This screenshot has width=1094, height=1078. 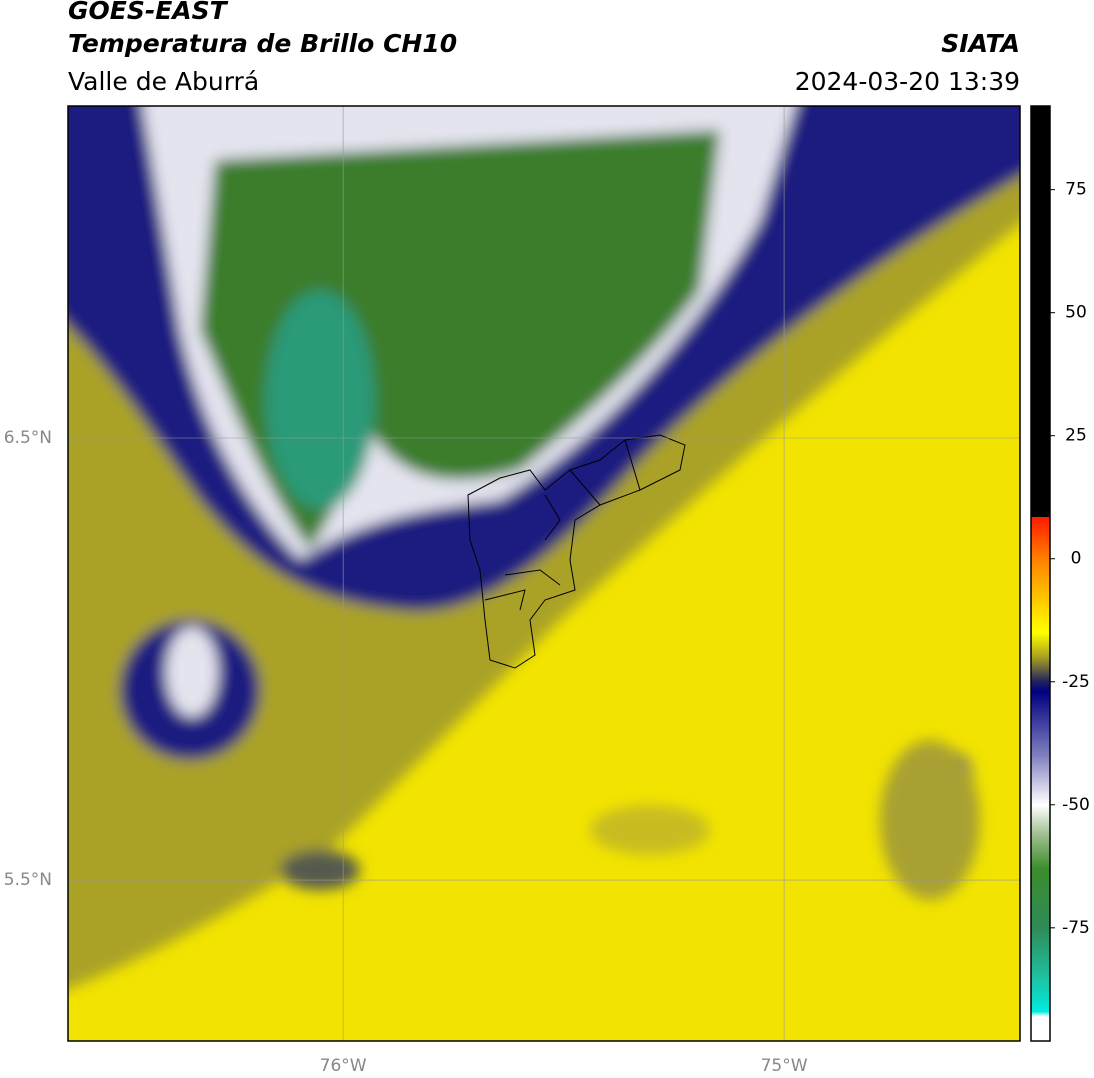 What do you see at coordinates (1076, 682) in the screenshot?
I see `colorbar-tick-label: -25` at bounding box center [1076, 682].